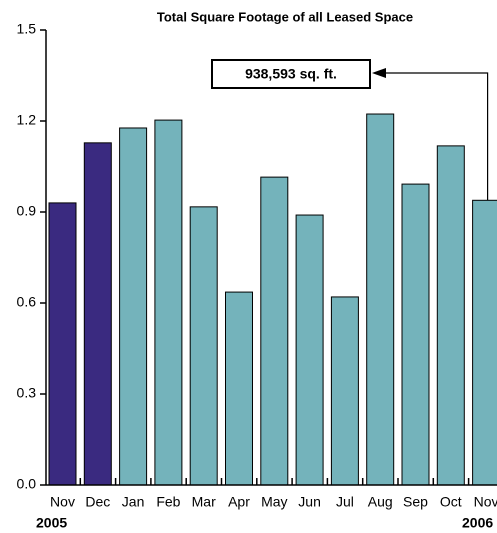 This screenshot has width=497, height=533. I want to click on y-tick-label: 0.9, so click(27, 211).